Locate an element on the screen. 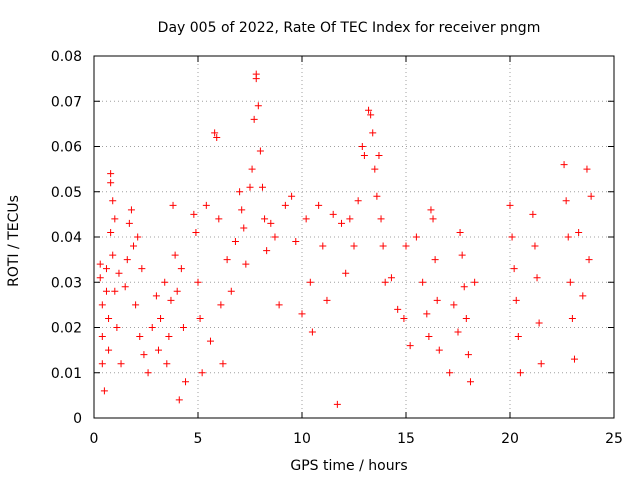 Image resolution: width=640 pixels, height=480 pixels. y-tick-label: 0.03 is located at coordinates (66, 283).